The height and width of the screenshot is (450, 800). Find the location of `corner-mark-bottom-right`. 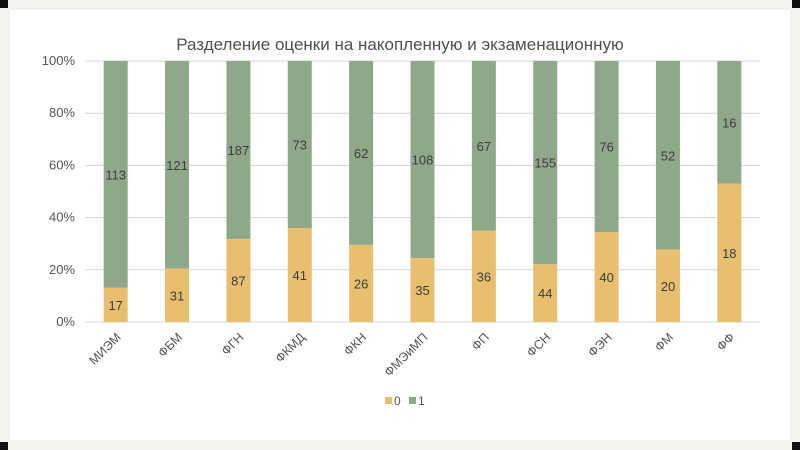

corner-mark-bottom-right is located at coordinates (796, 446).